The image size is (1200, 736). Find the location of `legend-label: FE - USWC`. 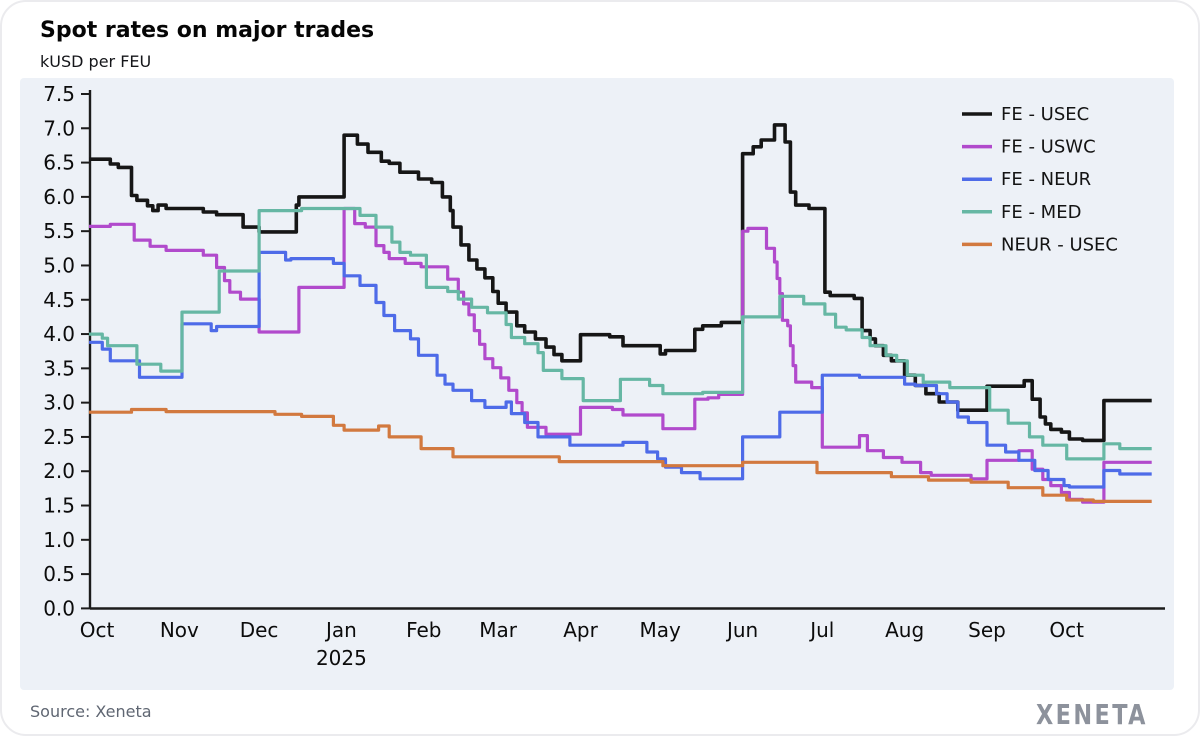

legend-label: FE - USWC is located at coordinates (1048, 147).